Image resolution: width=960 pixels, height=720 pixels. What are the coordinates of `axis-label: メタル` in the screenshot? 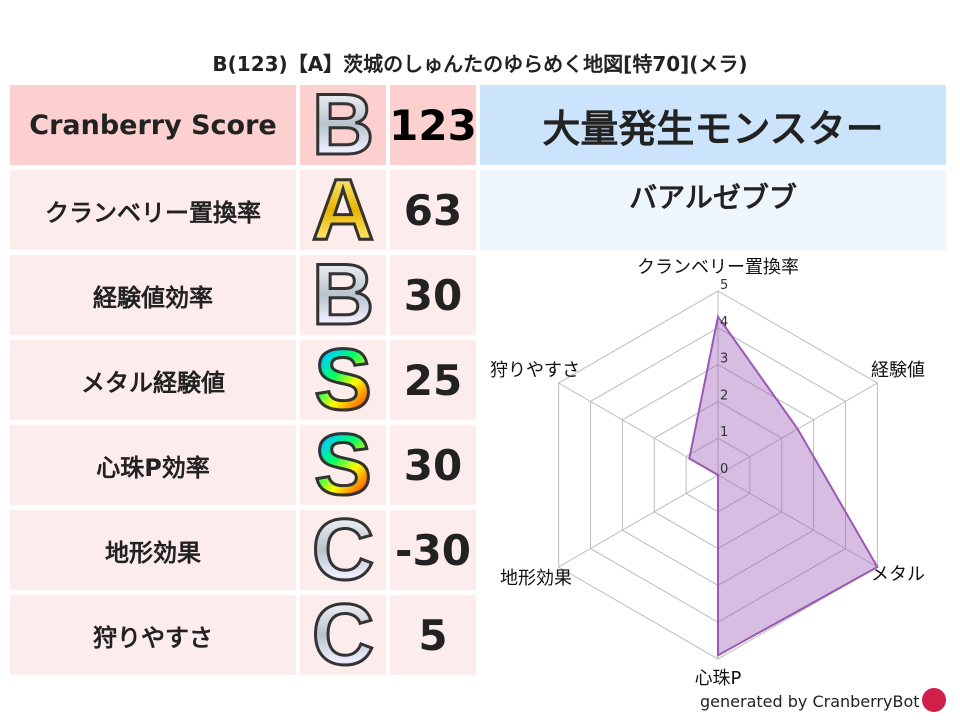 It's located at (898, 574).